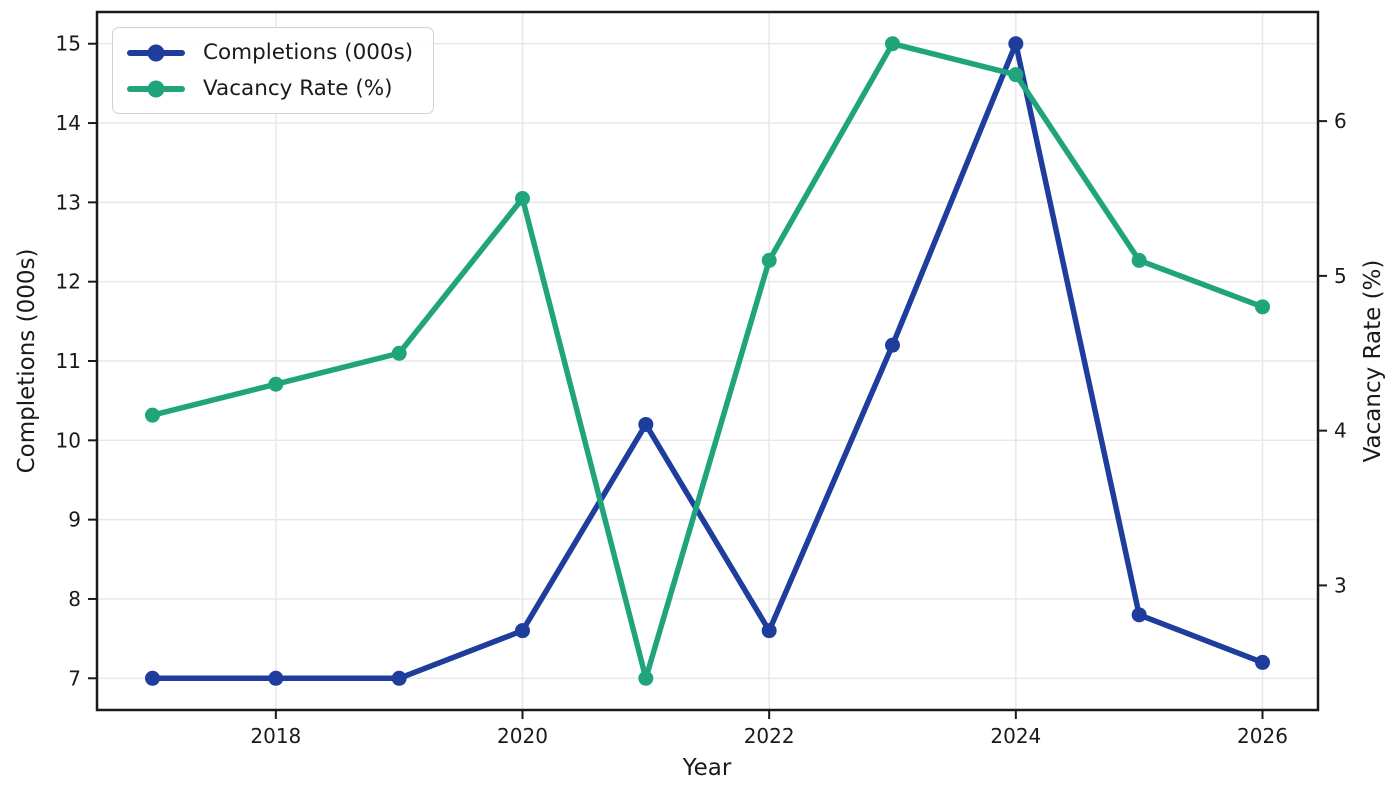 This screenshot has height=794, width=1400. I want to click on completions-line-swatch, so click(156, 52).